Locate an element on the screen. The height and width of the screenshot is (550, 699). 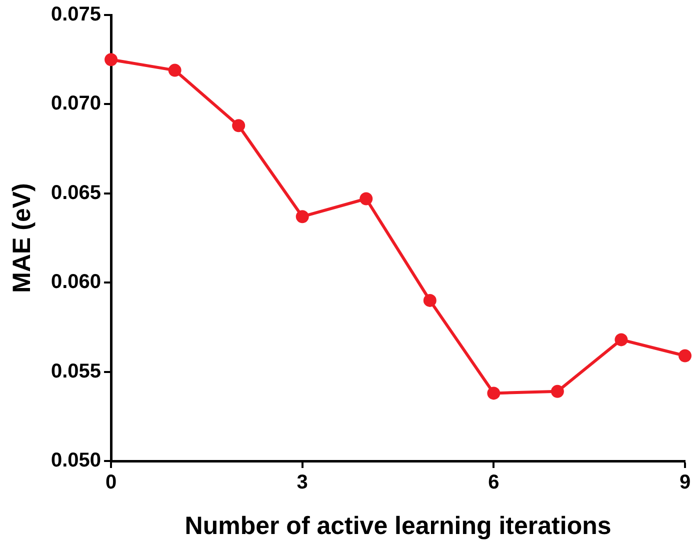
y-tick-label: 0.055 is located at coordinates (76, 371).